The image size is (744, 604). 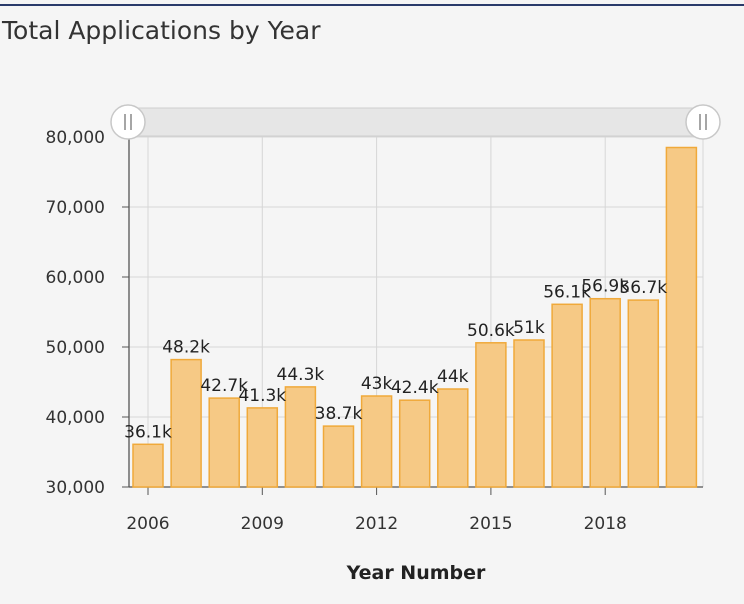 What do you see at coordinates (453, 377) in the screenshot?
I see `data-label: 44k` at bounding box center [453, 377].